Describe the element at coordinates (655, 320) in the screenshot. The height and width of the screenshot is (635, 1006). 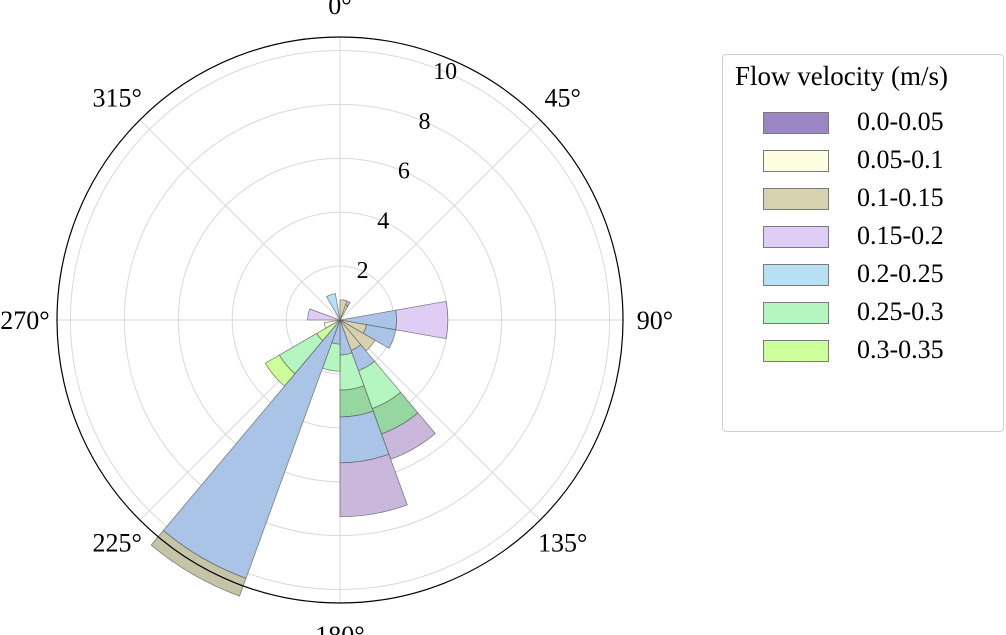
I see `direction-label-90: 90°` at that location.